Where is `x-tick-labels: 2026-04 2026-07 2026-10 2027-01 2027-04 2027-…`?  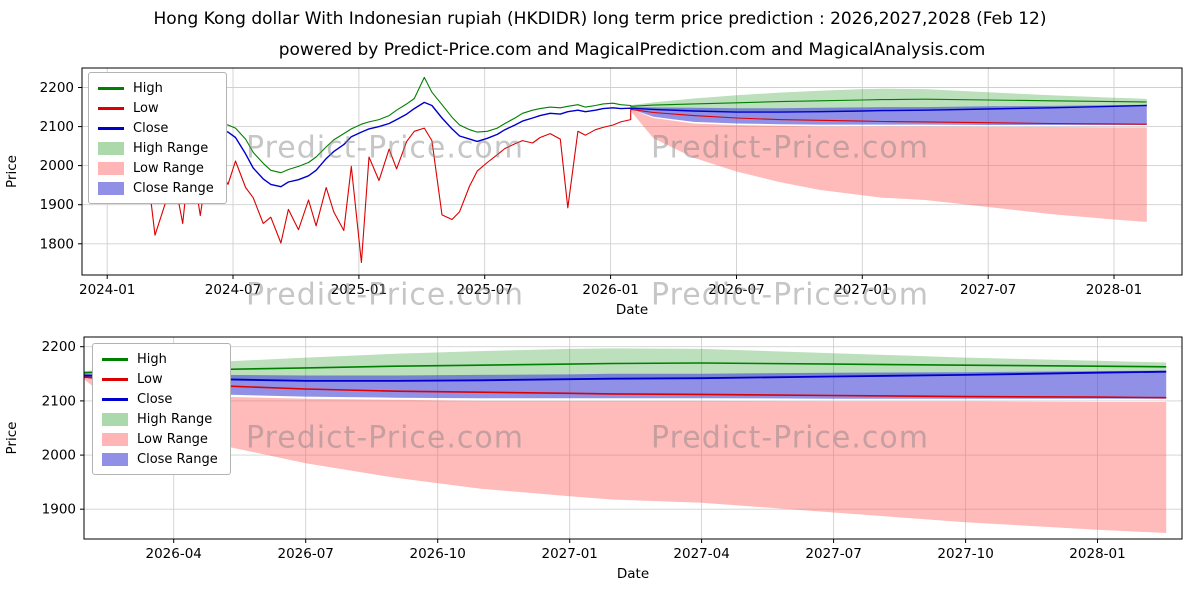
x-tick-labels: 2026-04 2026-07 2026-10 2027-01 2027-04 2027-… is located at coordinates (635, 550).